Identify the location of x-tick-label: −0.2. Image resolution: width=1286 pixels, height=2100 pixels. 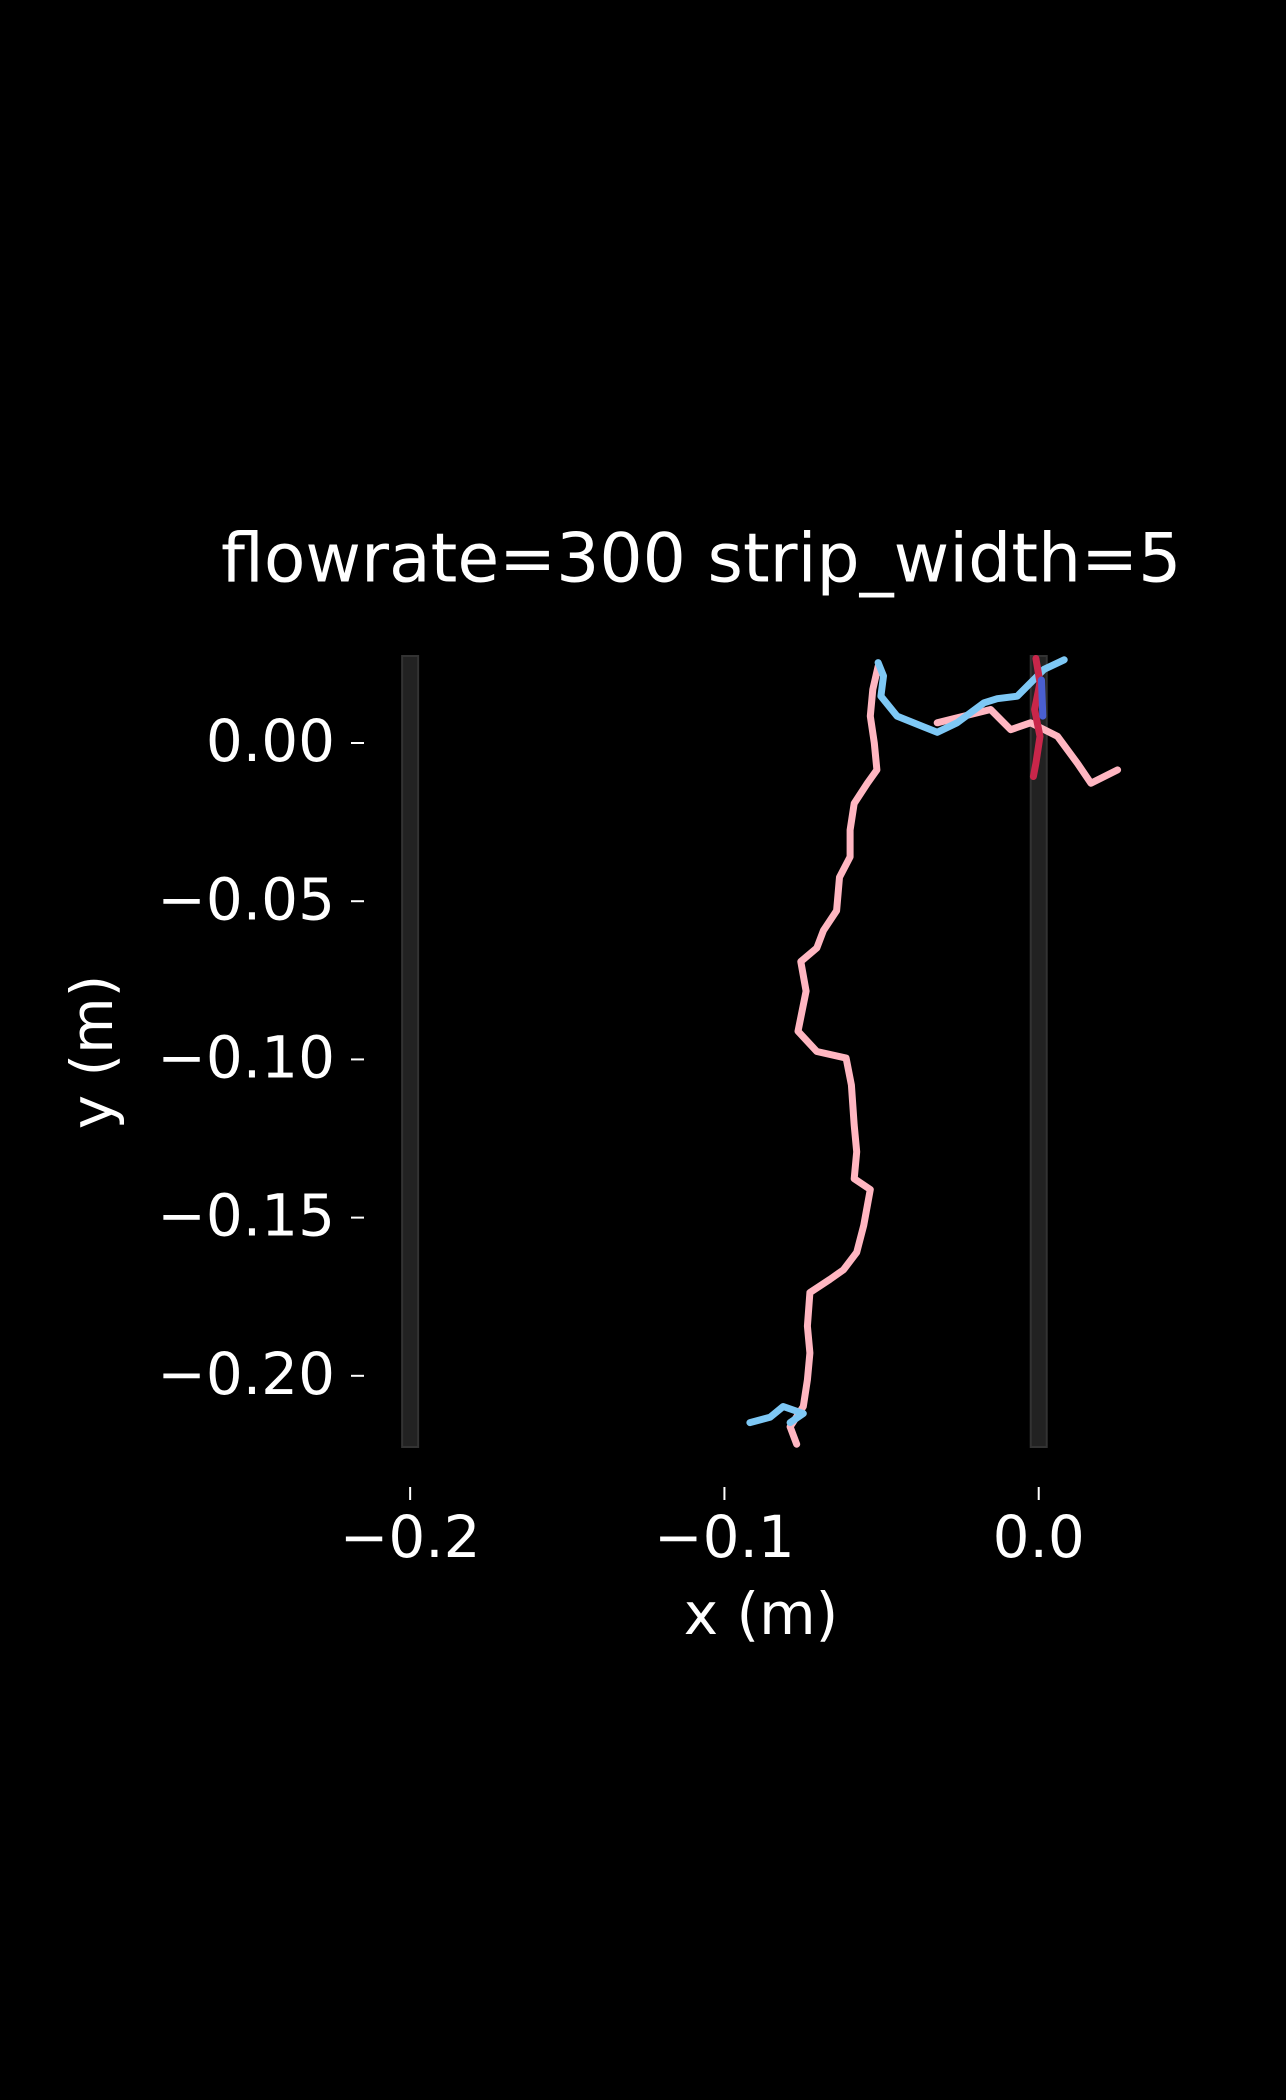
(410, 1537).